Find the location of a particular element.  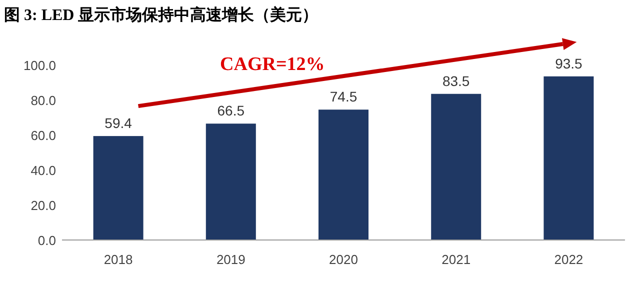

y-tick-label: 0.0 is located at coordinates (47, 240).